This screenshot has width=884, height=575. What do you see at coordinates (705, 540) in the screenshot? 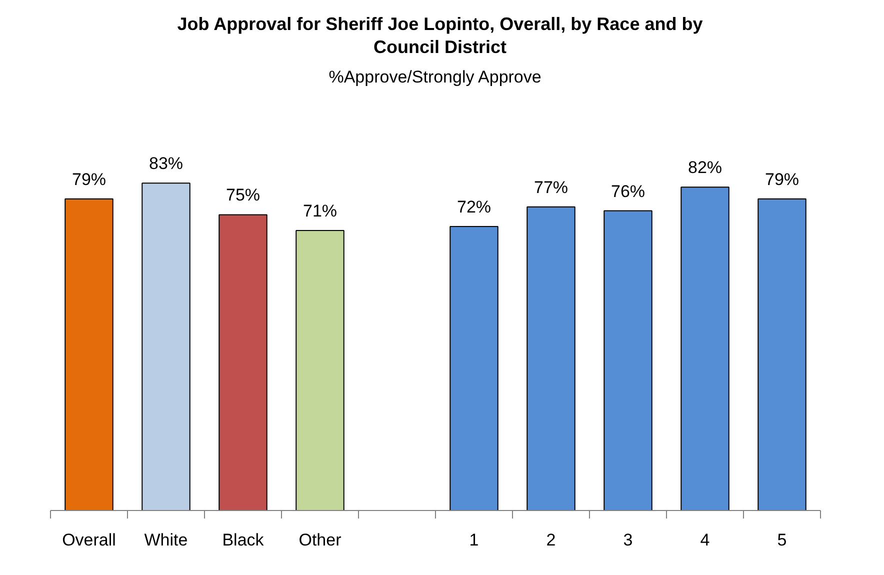
I see `x-tick-label: 4` at bounding box center [705, 540].